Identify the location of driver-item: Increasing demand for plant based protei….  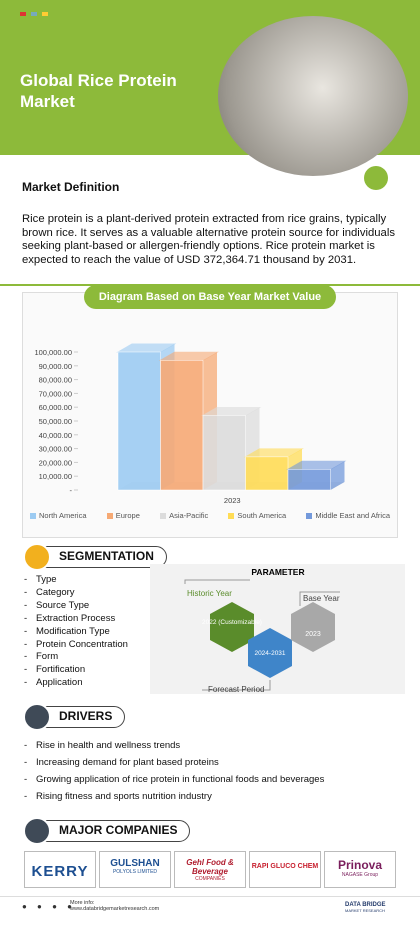
(174, 762).